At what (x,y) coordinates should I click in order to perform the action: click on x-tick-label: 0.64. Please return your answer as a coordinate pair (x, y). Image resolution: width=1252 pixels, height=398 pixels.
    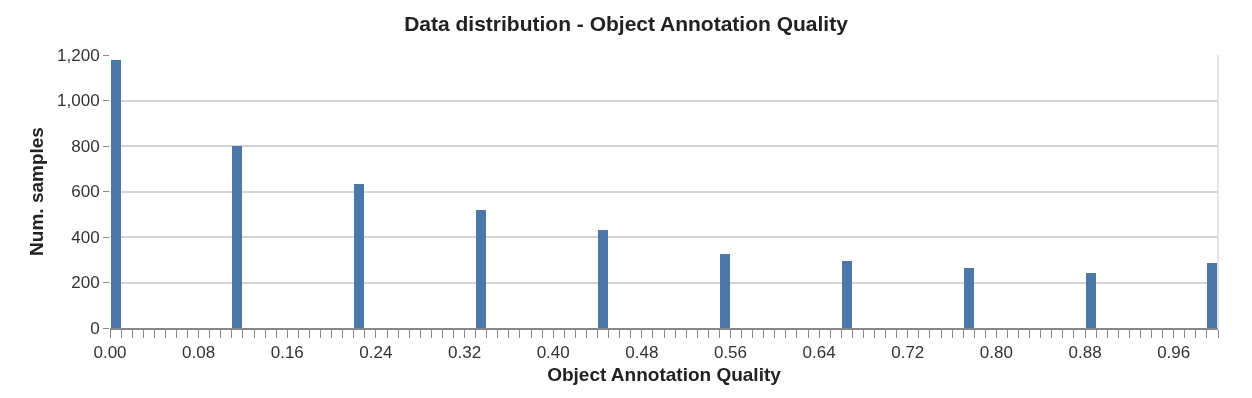
    Looking at the image, I should click on (819, 353).